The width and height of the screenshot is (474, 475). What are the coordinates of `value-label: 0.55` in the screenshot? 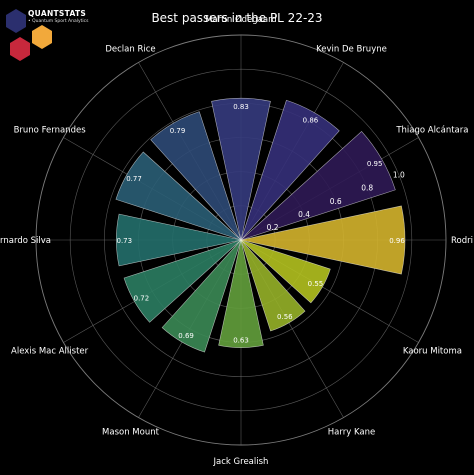 It's located at (316, 284).